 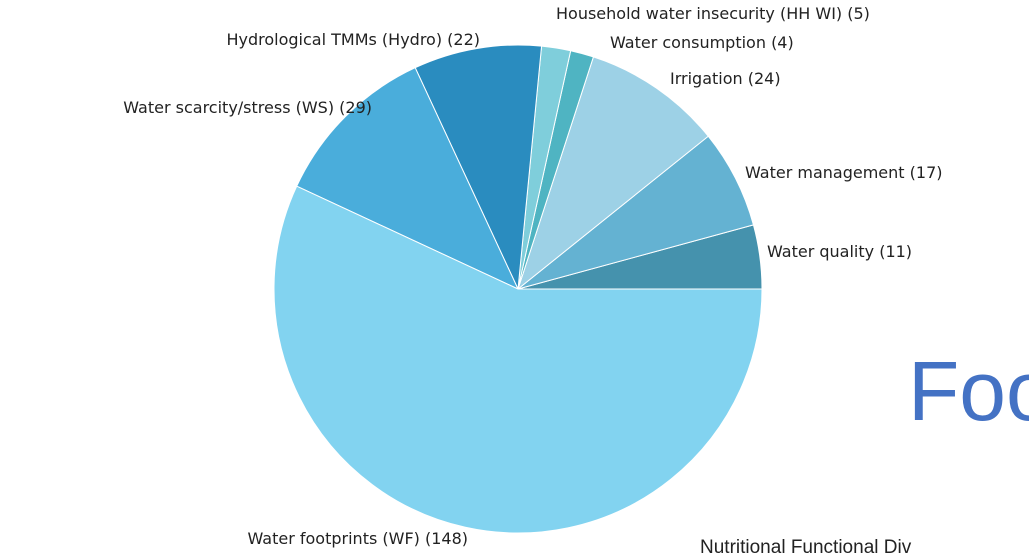 I want to click on slice-label: Water consumption (4), so click(x=702, y=42).